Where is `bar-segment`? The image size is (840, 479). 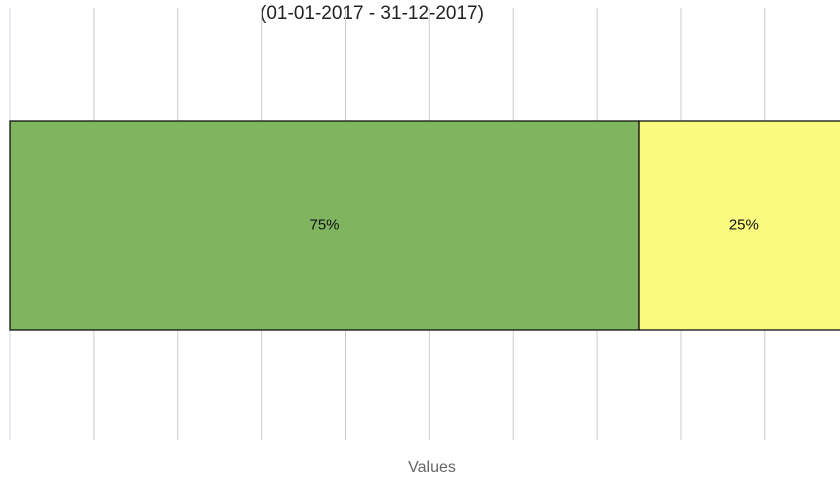 bar-segment is located at coordinates (739, 225).